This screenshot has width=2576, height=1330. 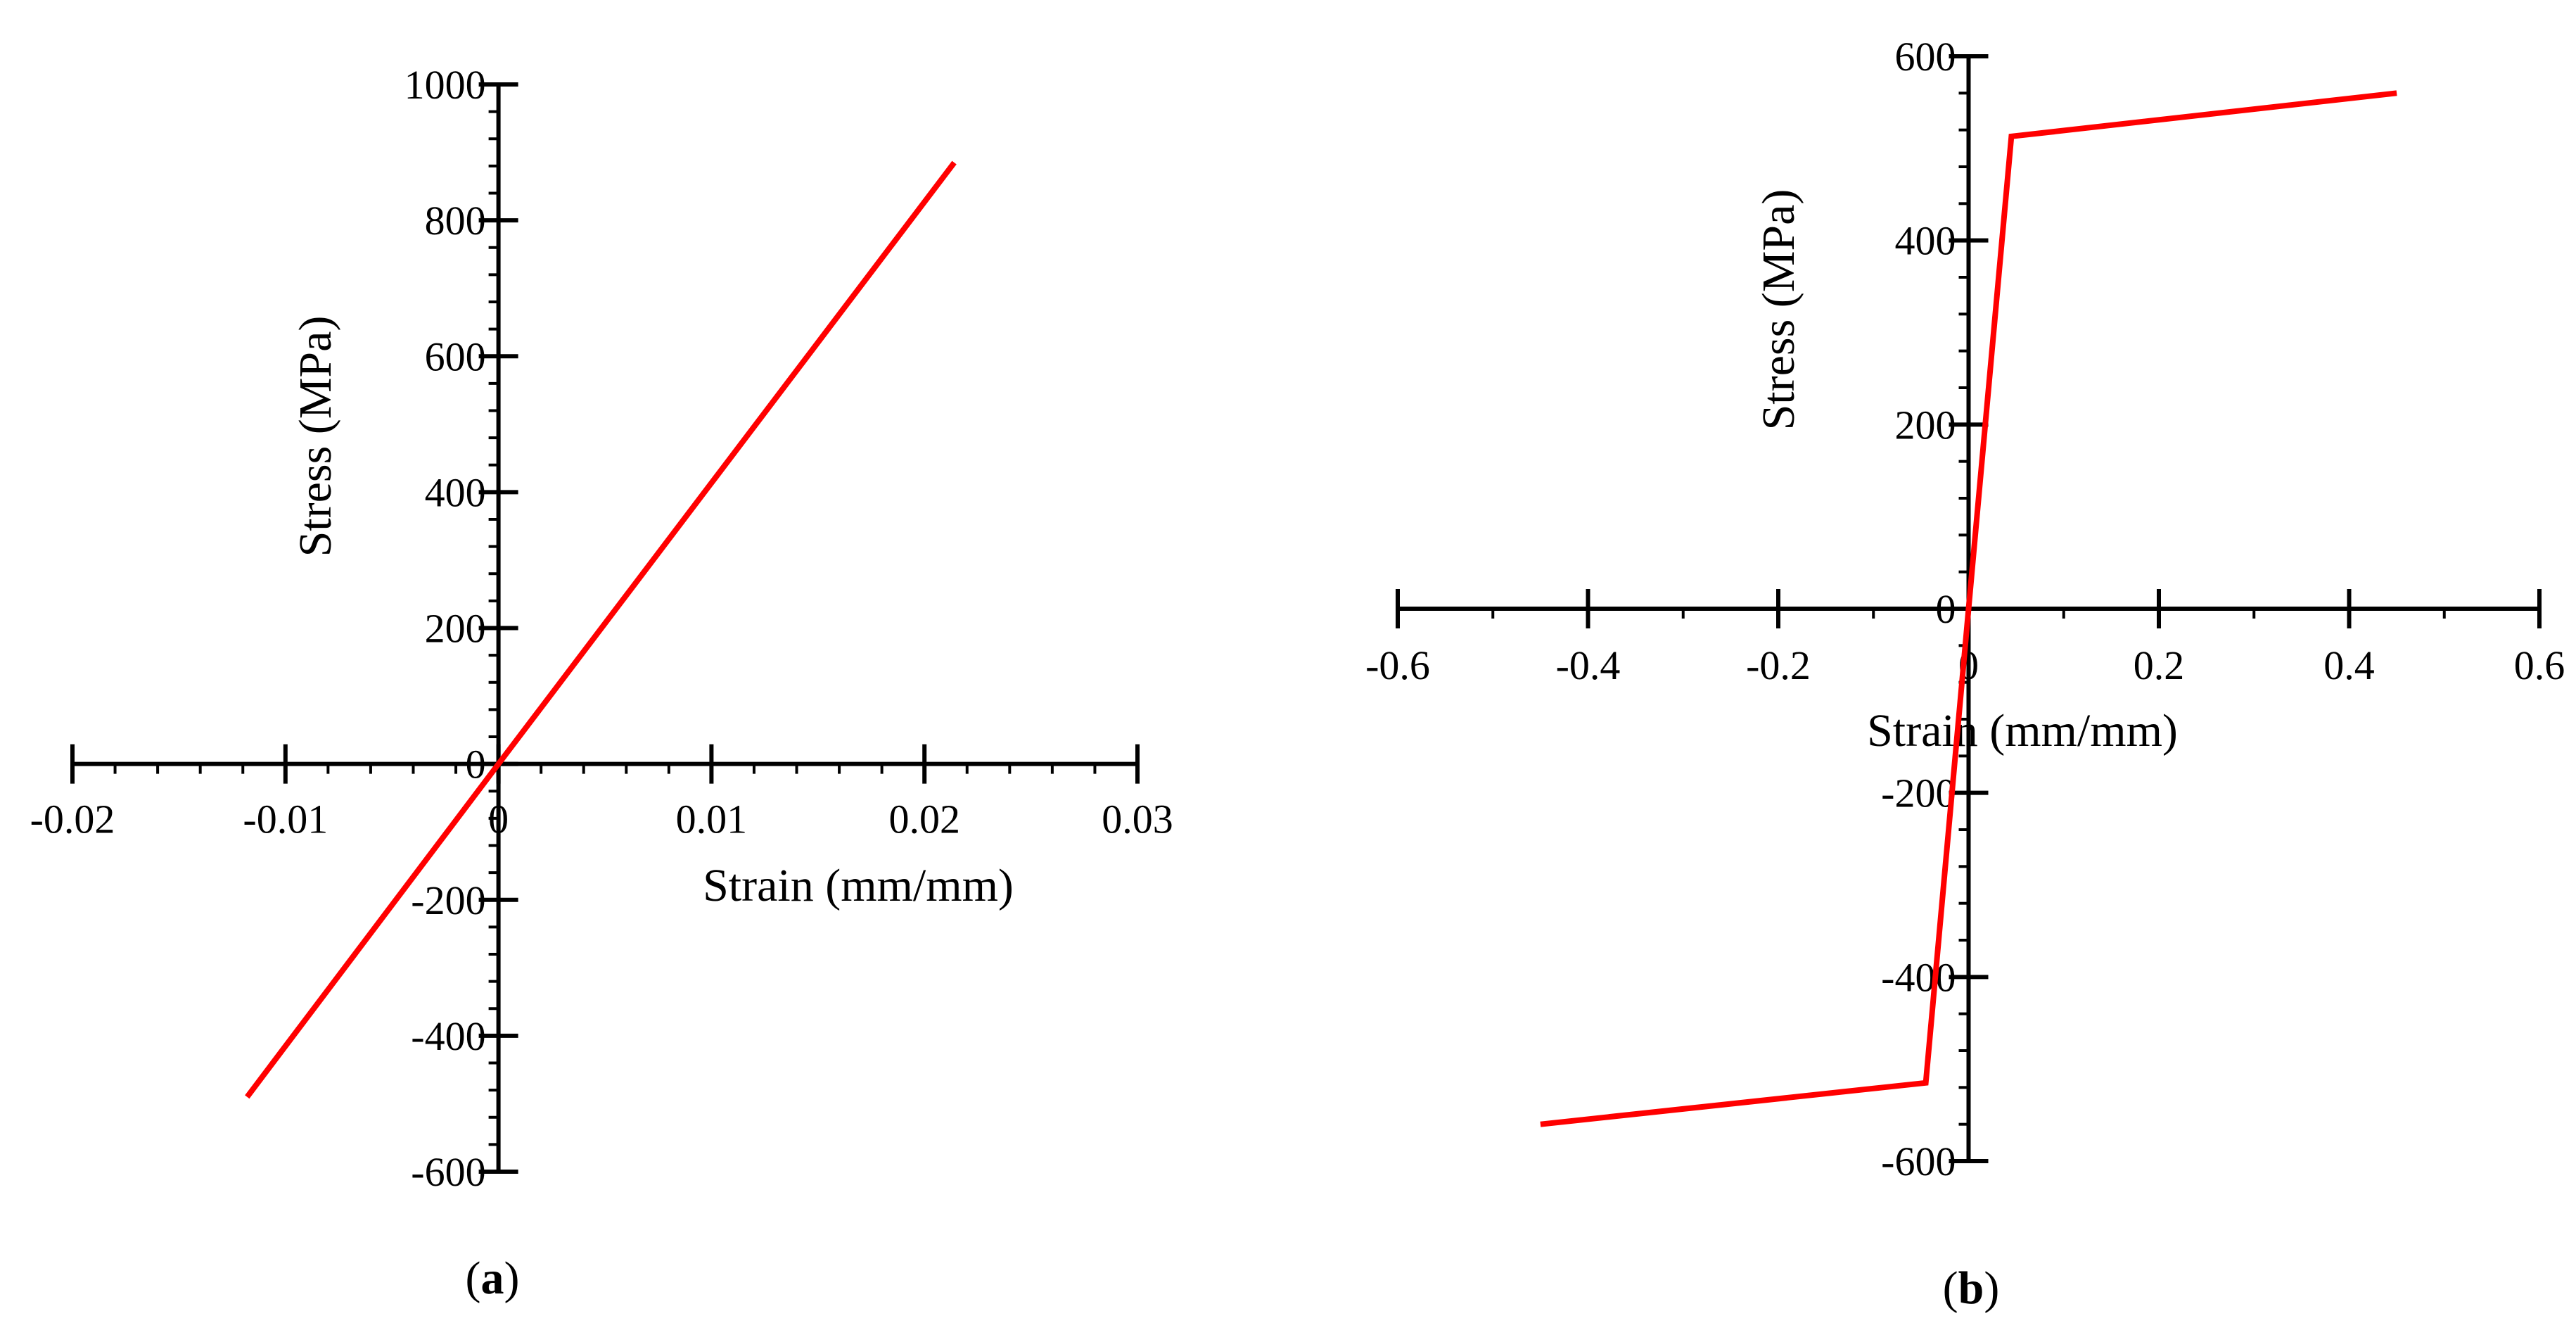 What do you see at coordinates (445, 85) in the screenshot?
I see `y-tick-label: 1000` at bounding box center [445, 85].